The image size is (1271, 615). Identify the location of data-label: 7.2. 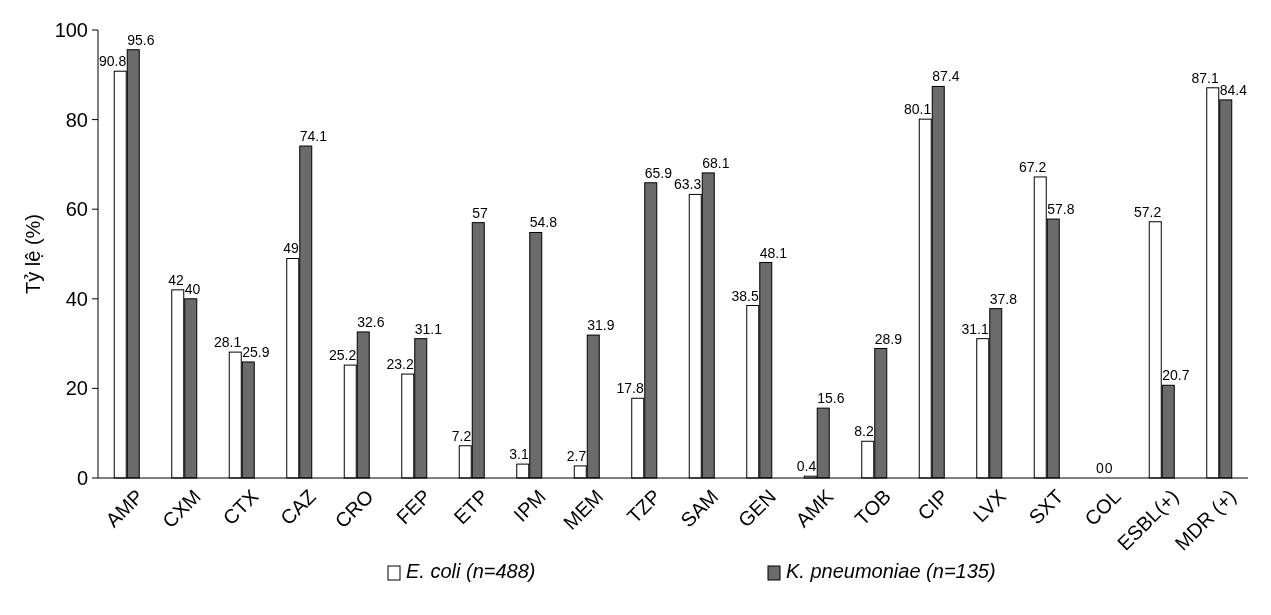
(461, 435).